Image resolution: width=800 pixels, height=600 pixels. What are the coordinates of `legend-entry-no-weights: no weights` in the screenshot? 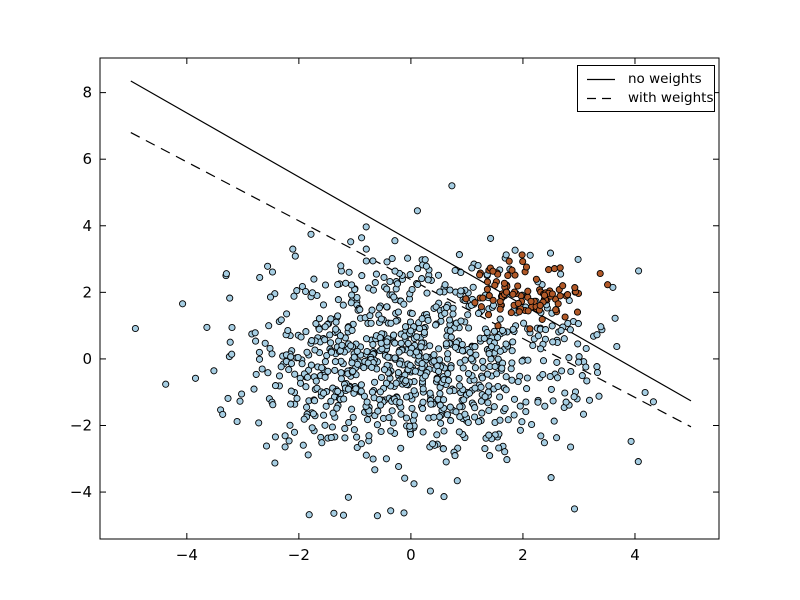 It's located at (646, 79).